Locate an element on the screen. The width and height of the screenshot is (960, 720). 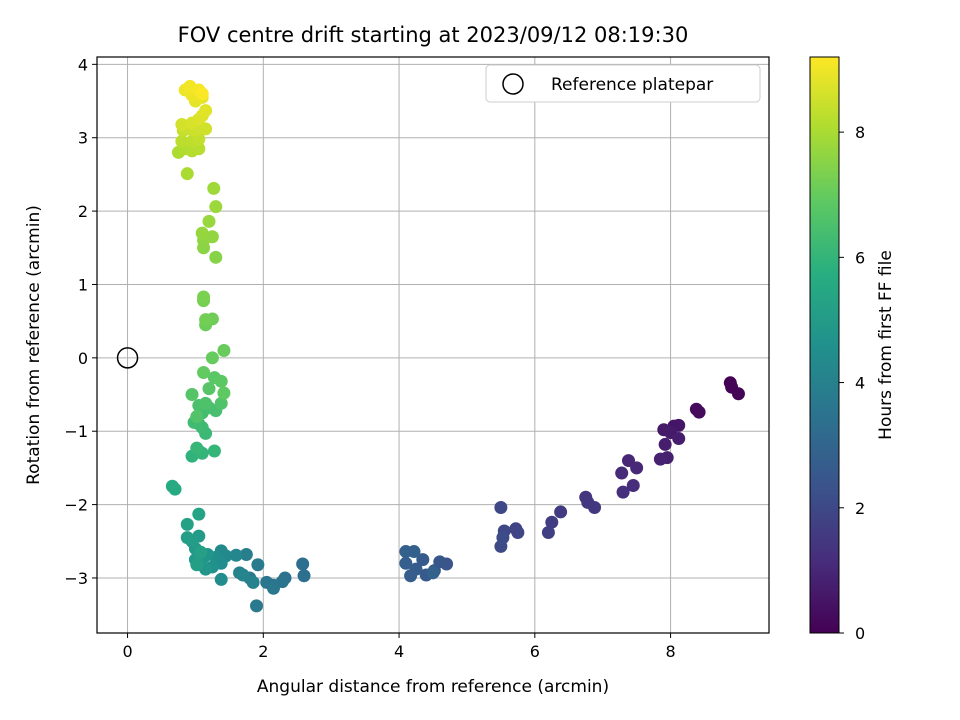
x-axis-ticks: 0 2 4 6 8 is located at coordinates (399, 647).